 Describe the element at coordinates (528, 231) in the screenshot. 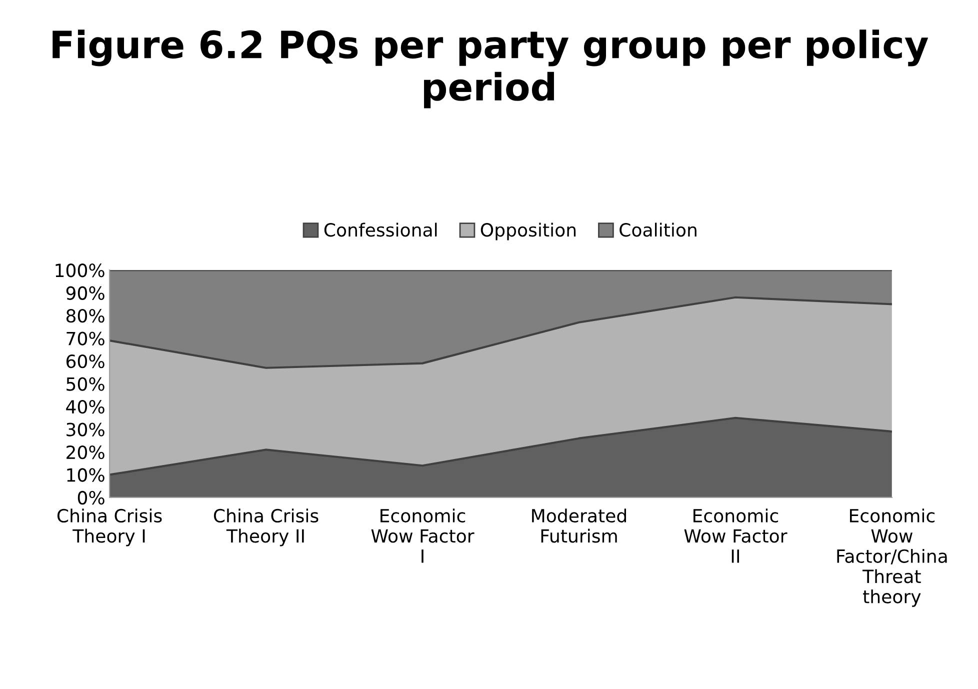

I see `legend-label: Opposition` at that location.